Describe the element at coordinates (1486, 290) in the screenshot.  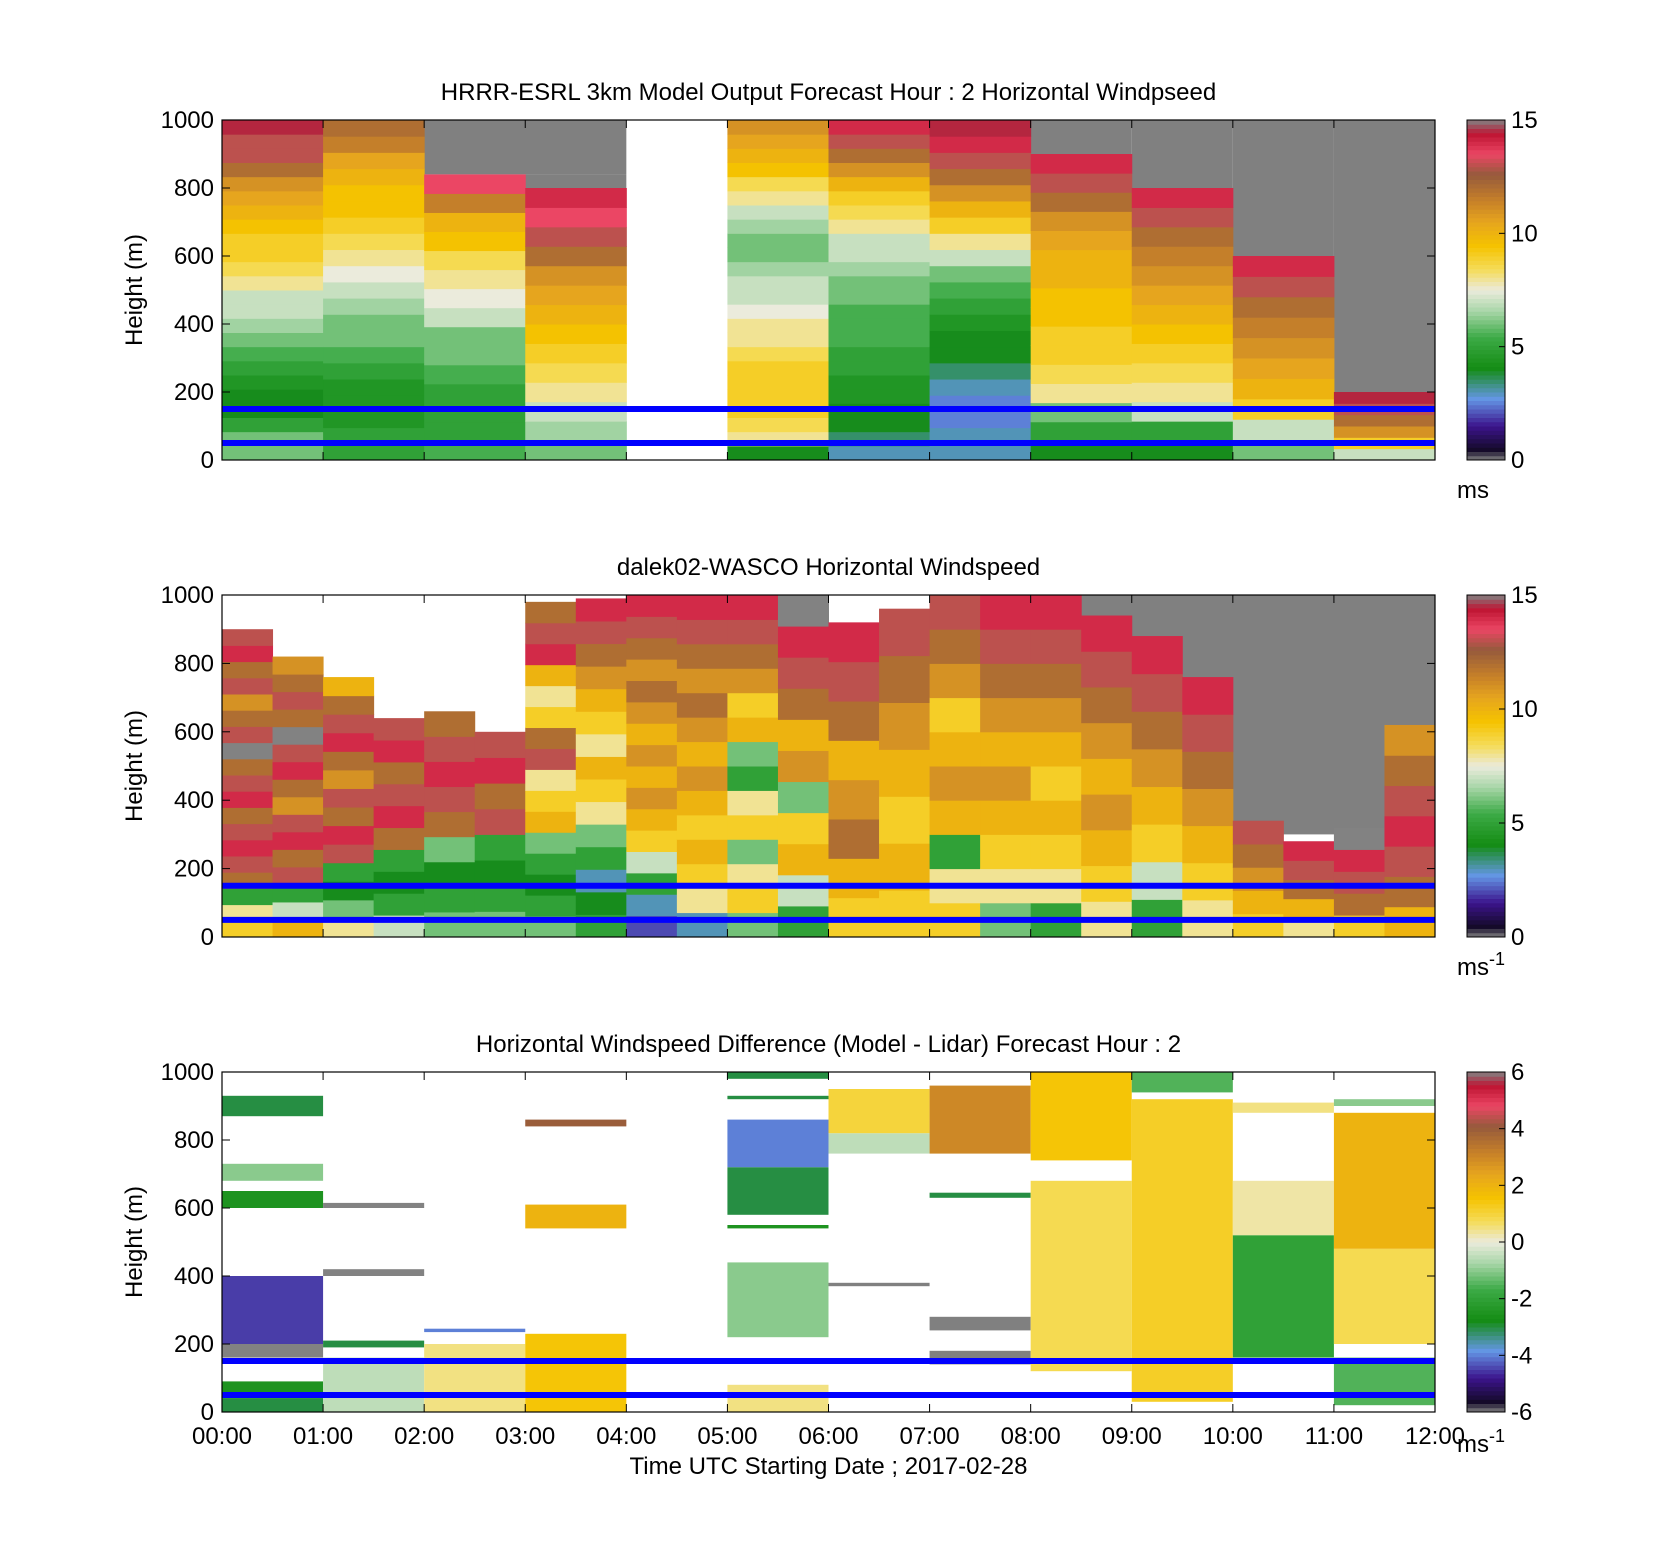
I see `colorbar-frame` at that location.